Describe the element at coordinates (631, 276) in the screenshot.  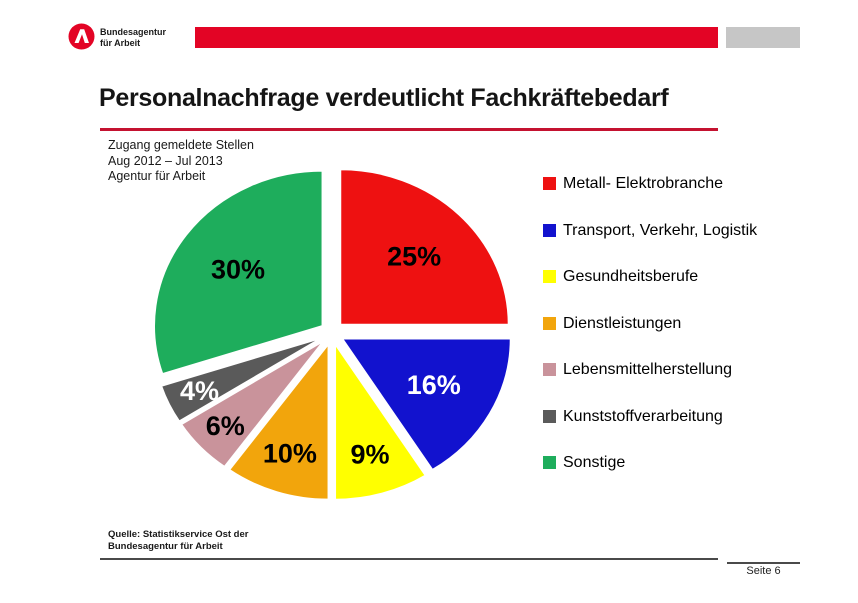
I see `legend-label: Gesundheitsberufe` at that location.